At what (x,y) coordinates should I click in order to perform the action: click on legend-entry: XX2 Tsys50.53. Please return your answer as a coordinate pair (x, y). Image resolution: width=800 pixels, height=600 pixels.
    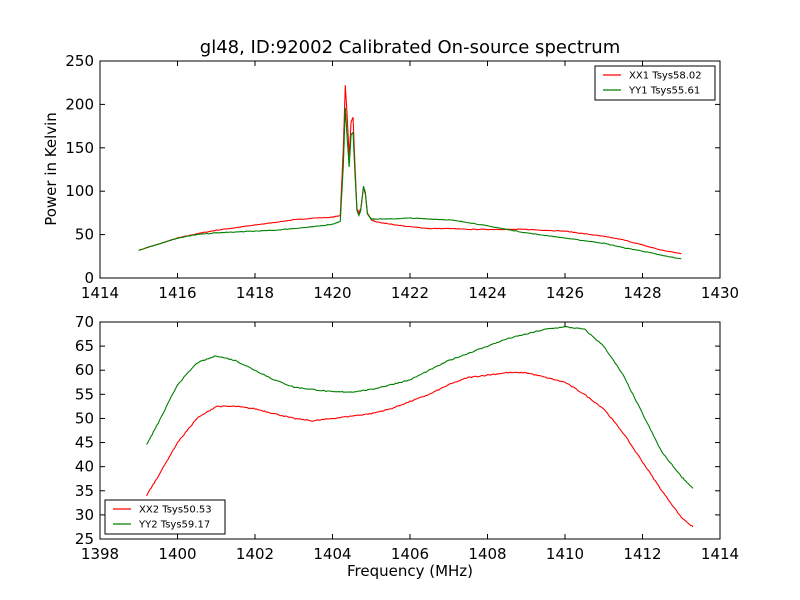
    Looking at the image, I should click on (175, 510).